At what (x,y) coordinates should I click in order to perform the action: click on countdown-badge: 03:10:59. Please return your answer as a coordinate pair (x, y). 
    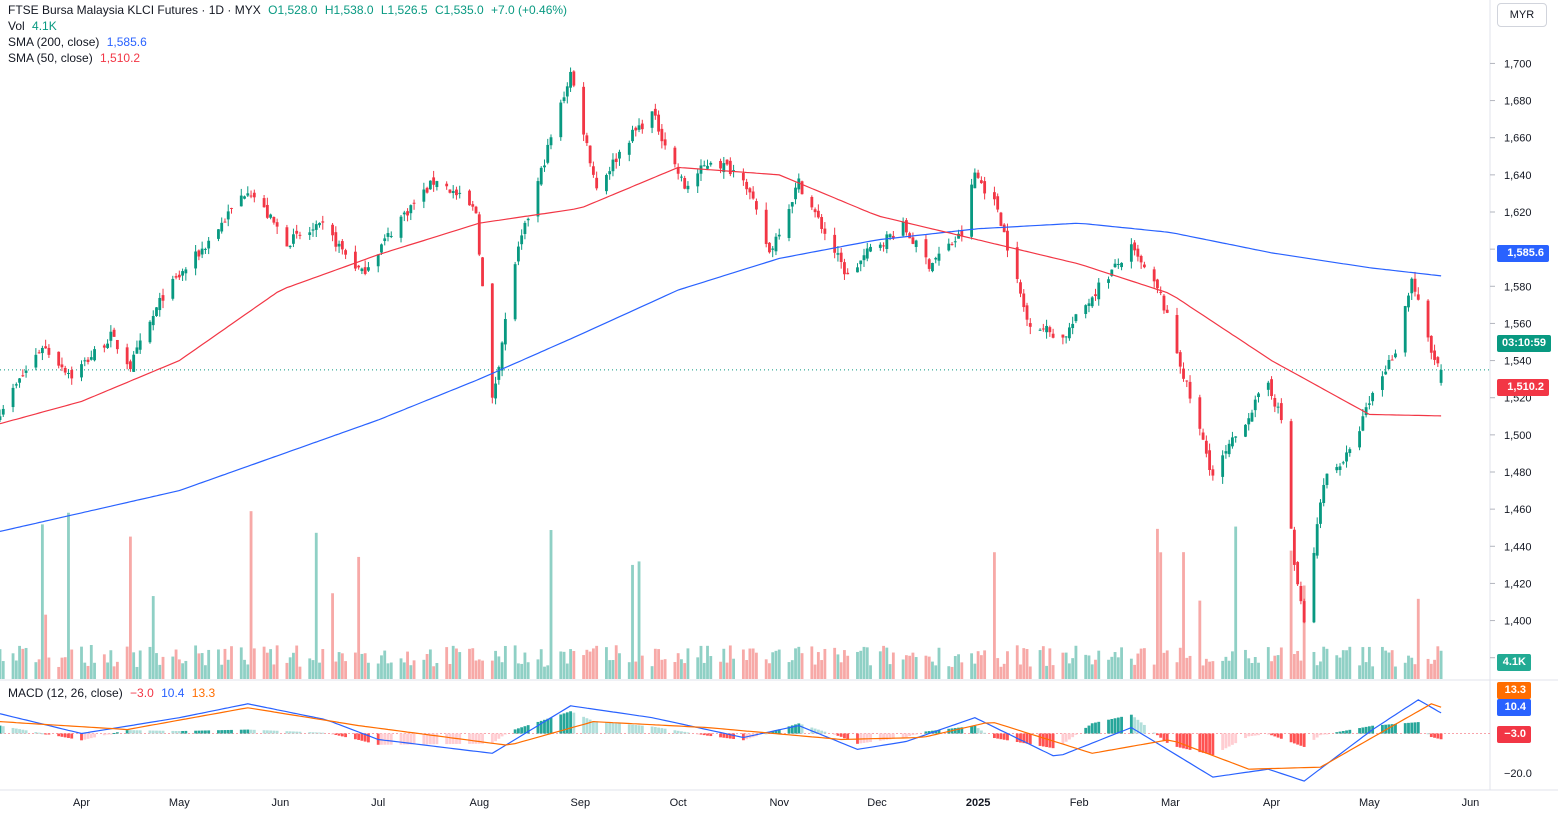
    Looking at the image, I should click on (1524, 343).